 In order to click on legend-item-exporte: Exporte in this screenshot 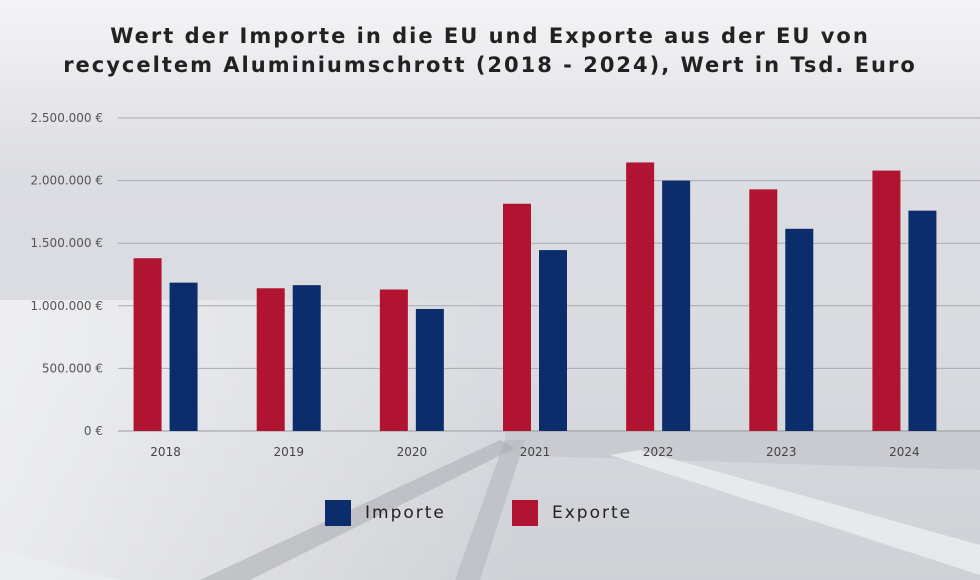, I will do `click(572, 513)`.